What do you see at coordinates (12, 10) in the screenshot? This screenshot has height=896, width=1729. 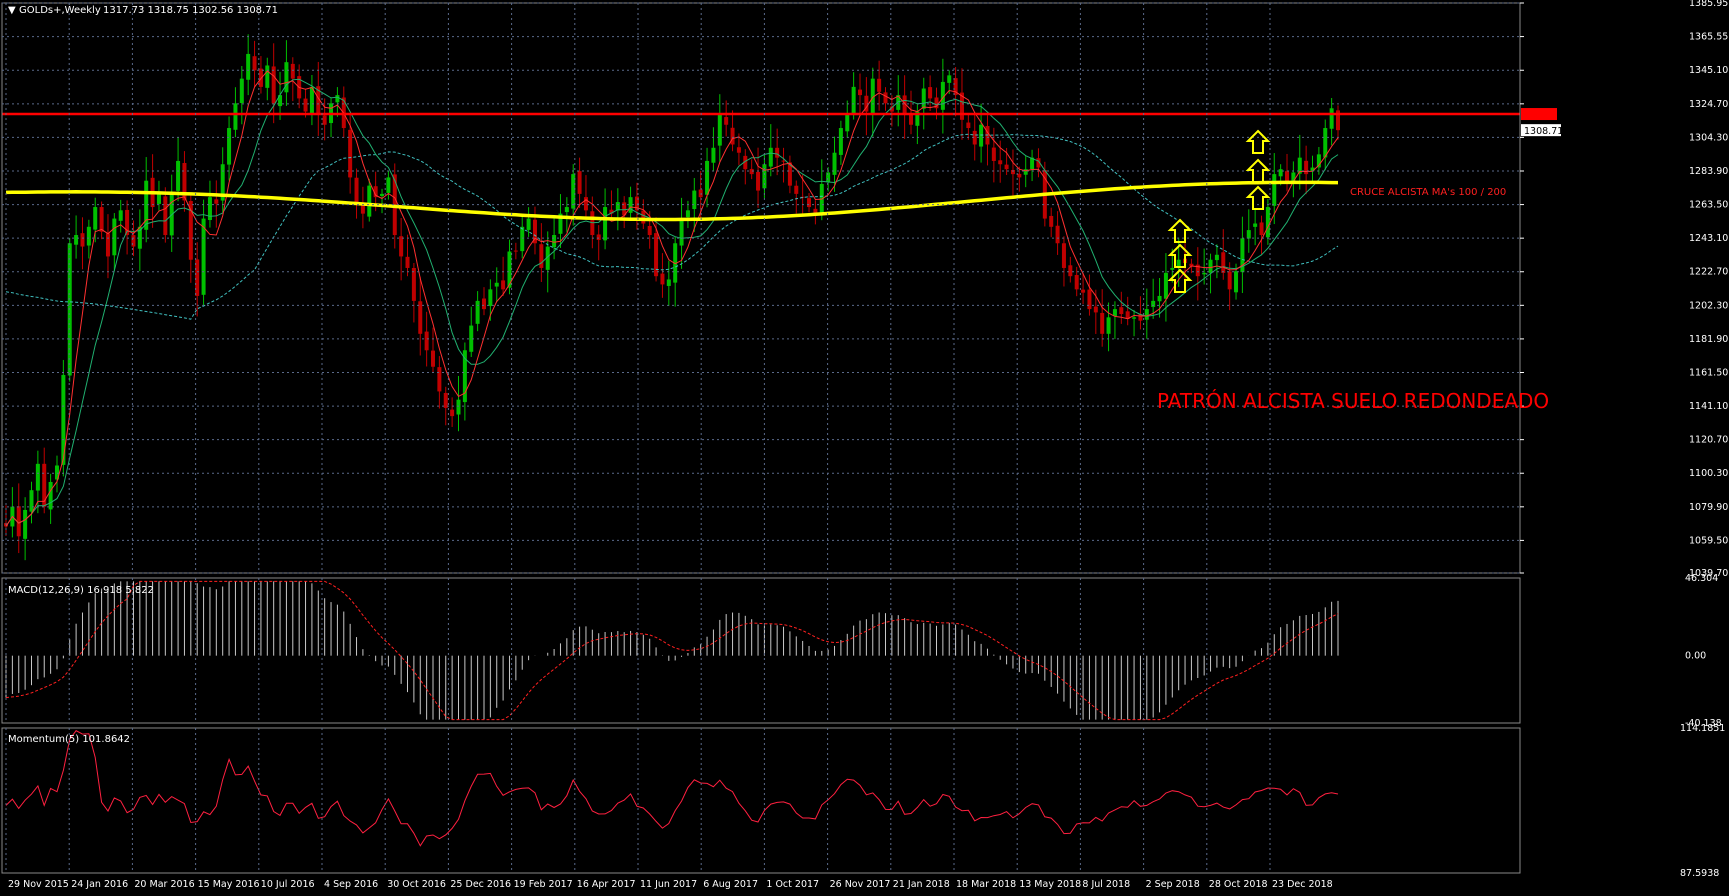 I see `dropdown-triangle-icon: ▼` at bounding box center [12, 10].